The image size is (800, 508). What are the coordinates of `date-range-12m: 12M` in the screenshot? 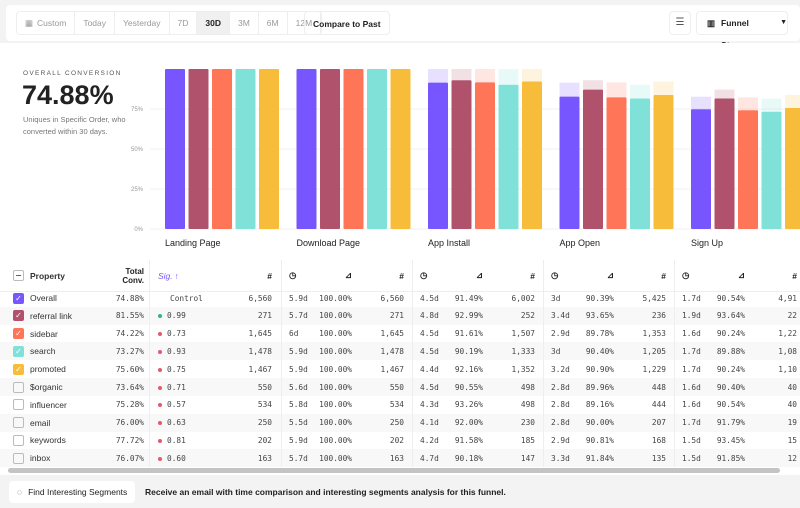 It's located at (305, 23).